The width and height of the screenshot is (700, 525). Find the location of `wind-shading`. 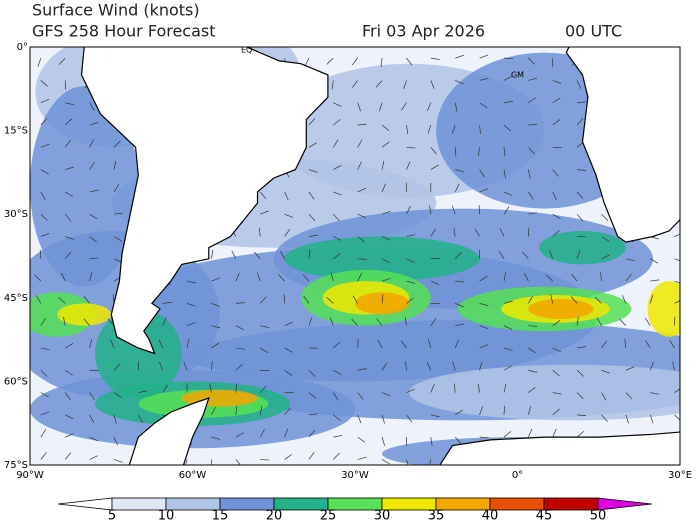

wind-shading is located at coordinates (561, 308).